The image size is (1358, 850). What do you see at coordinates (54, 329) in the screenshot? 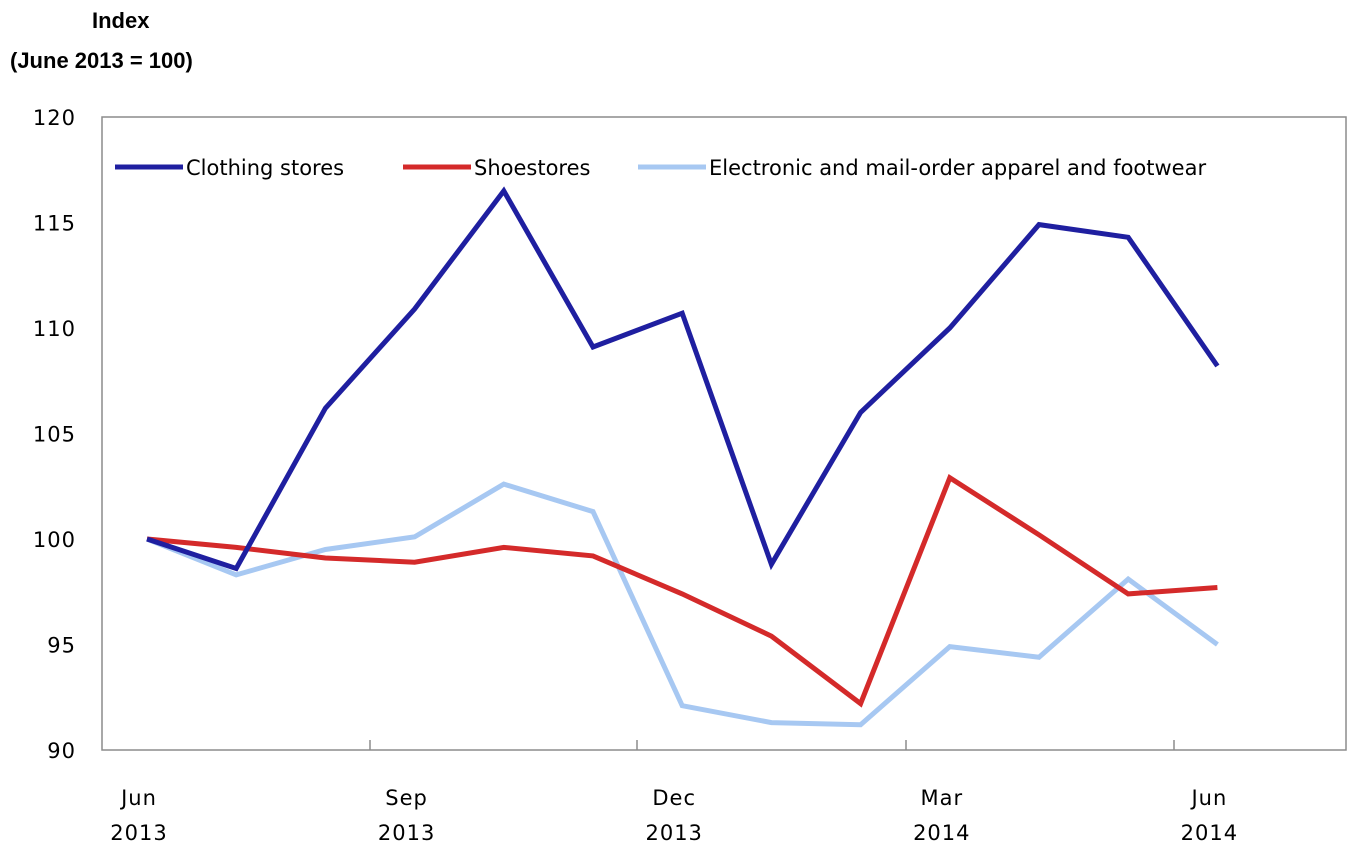
I see `y-tick-label: 110` at bounding box center [54, 329].